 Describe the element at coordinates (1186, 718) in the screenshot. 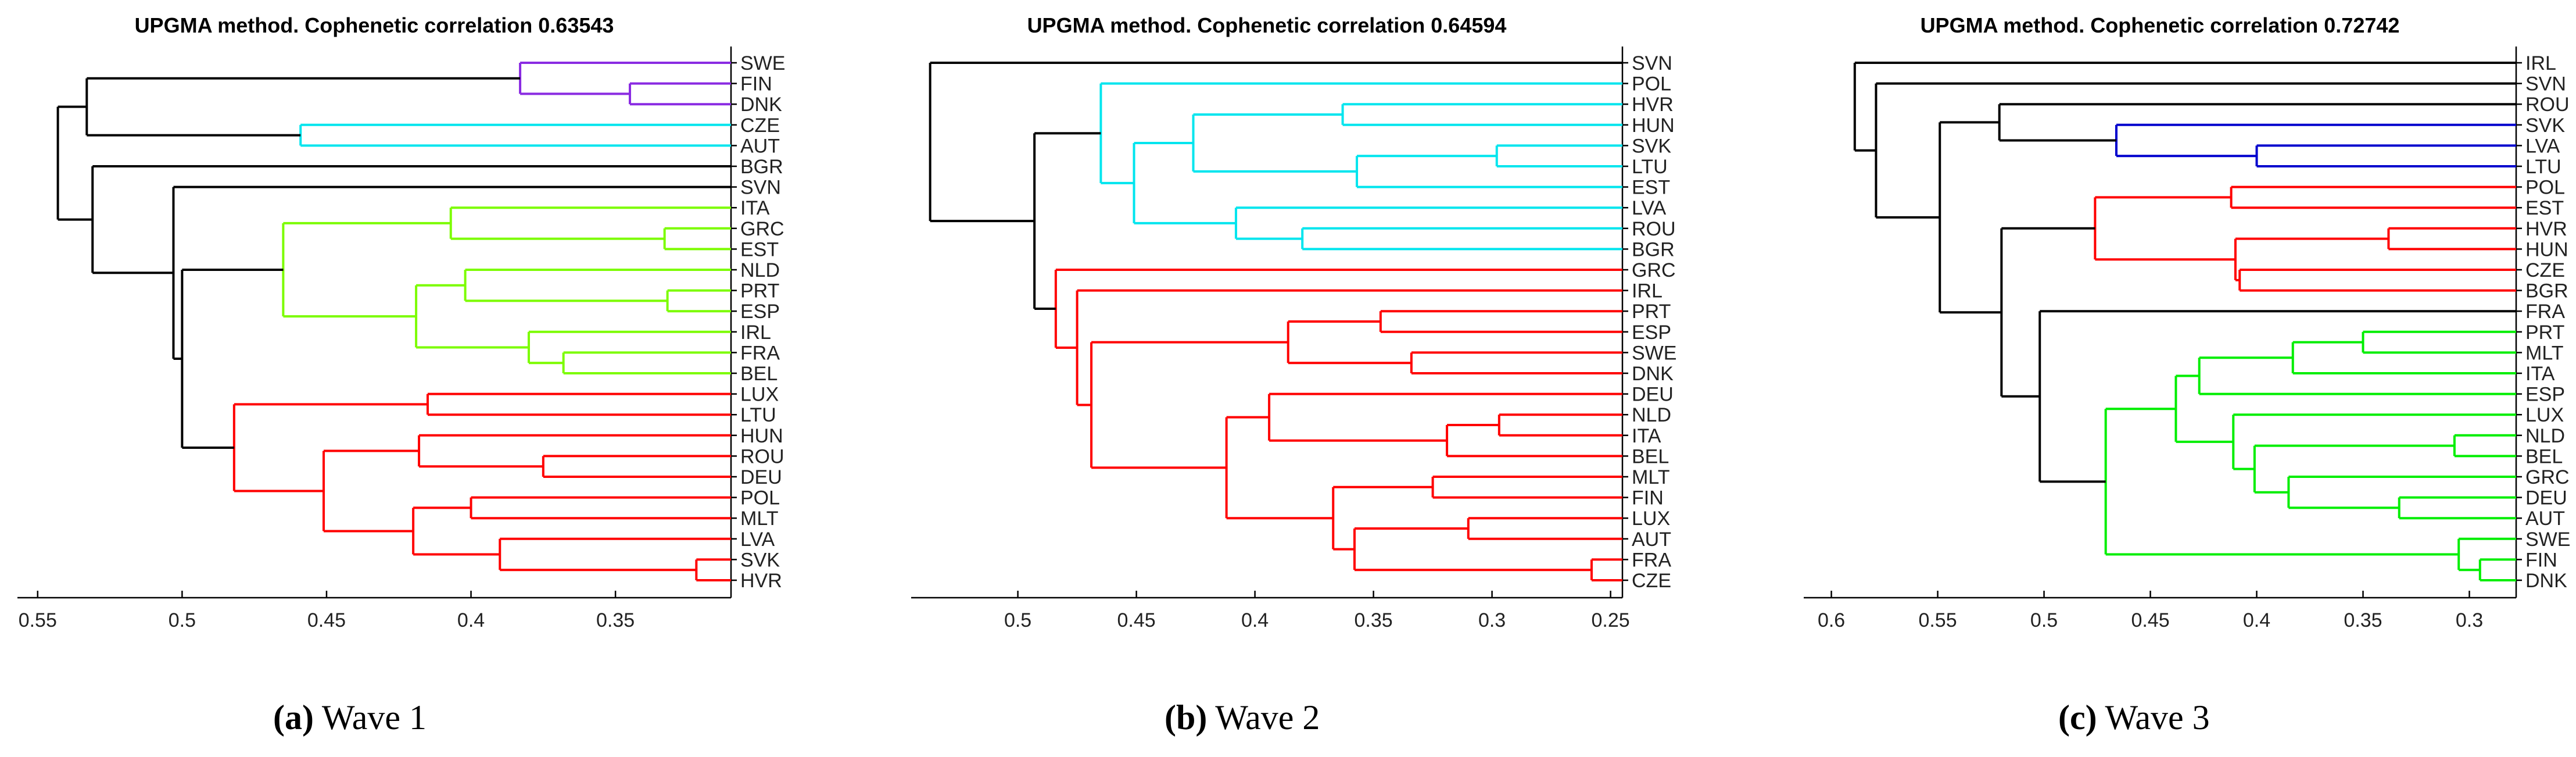

I see `caption-letter: (b)` at that location.